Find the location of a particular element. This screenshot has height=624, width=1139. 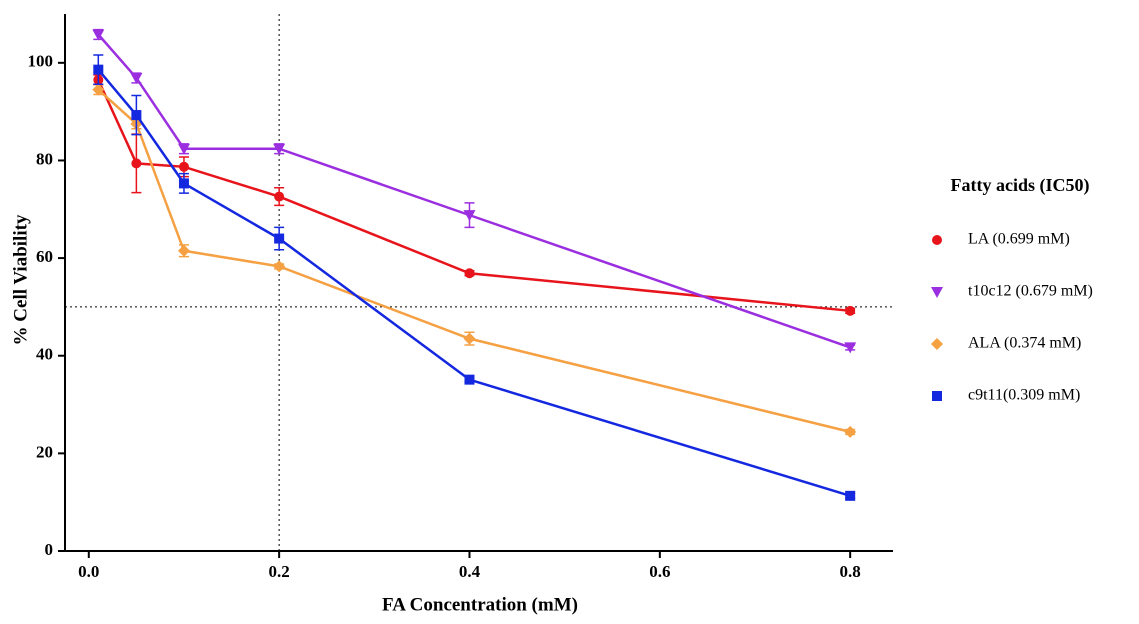

legend-label: c9t11(0.309 mM) is located at coordinates (1024, 395).